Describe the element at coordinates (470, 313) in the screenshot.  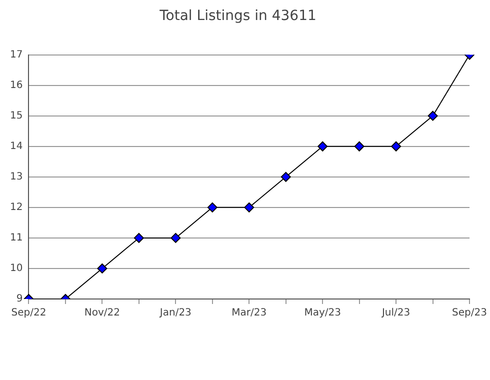
I see `x-tick-label: Sep/23` at that location.